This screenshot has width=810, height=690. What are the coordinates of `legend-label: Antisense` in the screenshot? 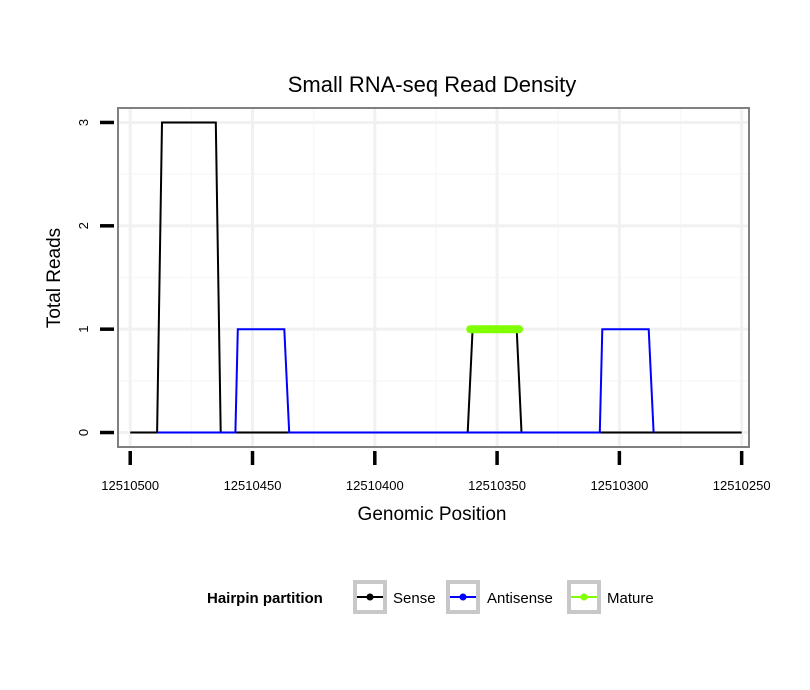 It's located at (520, 598).